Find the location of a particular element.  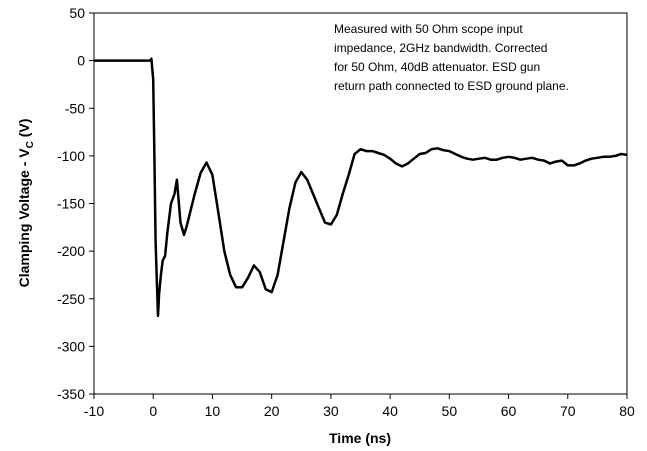

y-tick-label: -250 is located at coordinates (71, 299).